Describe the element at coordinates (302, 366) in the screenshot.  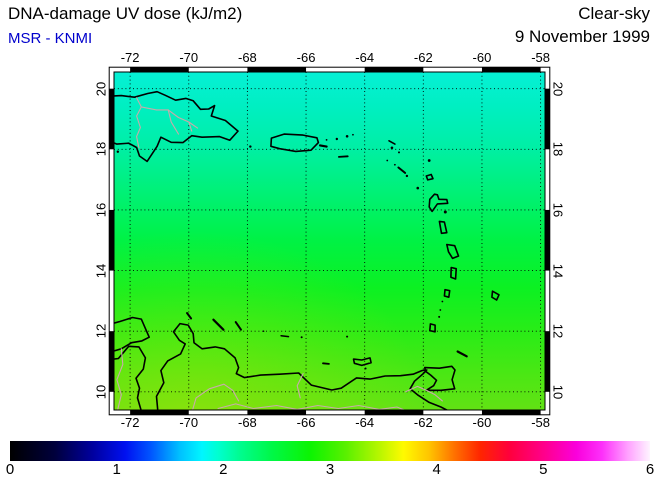
I see `coast-venezuela-coast` at that location.